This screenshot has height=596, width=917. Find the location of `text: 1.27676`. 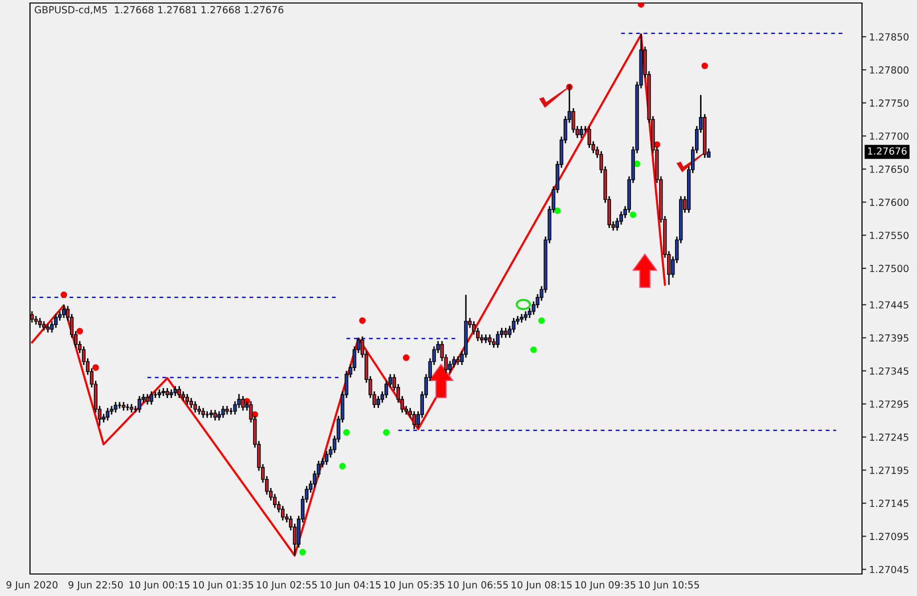

text: 1.27676 is located at coordinates (887, 151).